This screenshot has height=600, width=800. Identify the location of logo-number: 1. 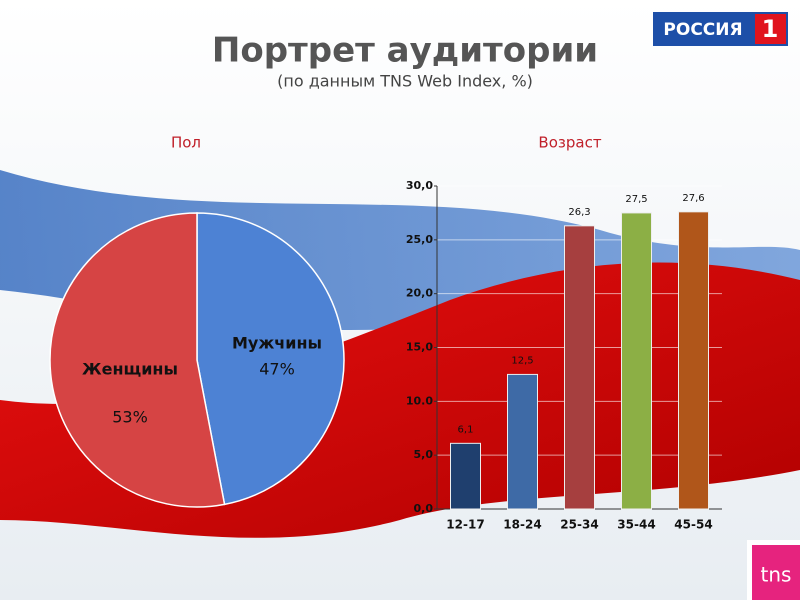
(770, 29).